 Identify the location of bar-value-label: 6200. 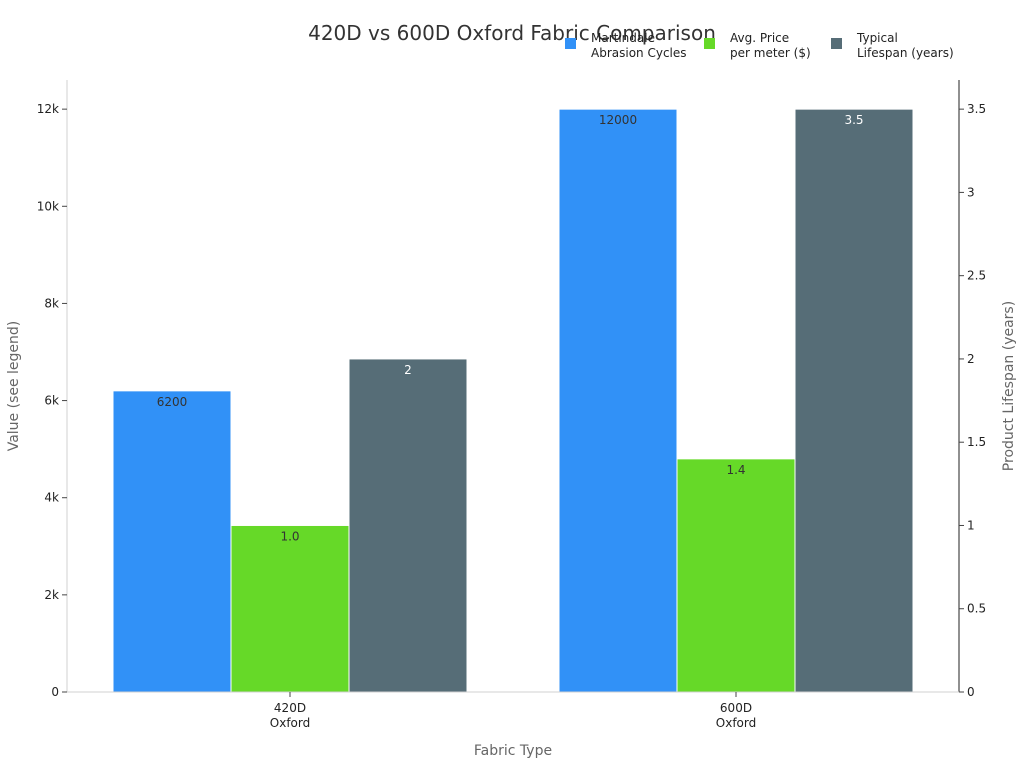
(172, 402).